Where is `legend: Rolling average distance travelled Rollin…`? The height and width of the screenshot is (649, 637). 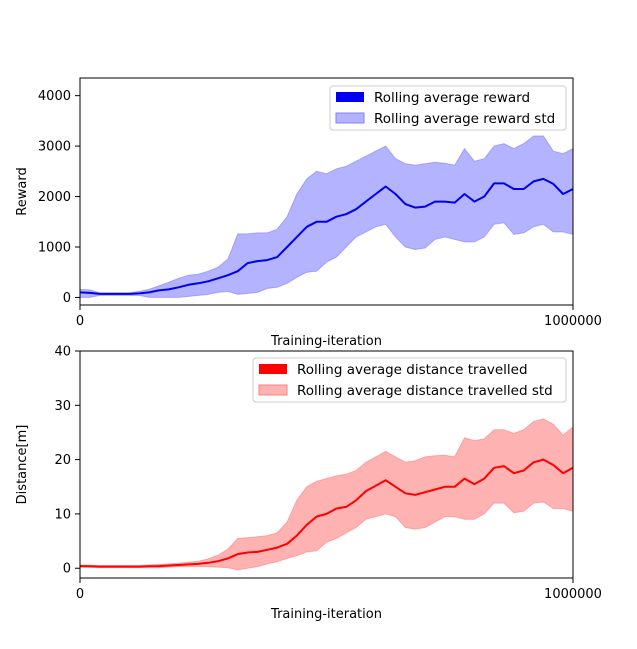 legend: Rolling average distance travelled Rollin… is located at coordinates (409, 380).